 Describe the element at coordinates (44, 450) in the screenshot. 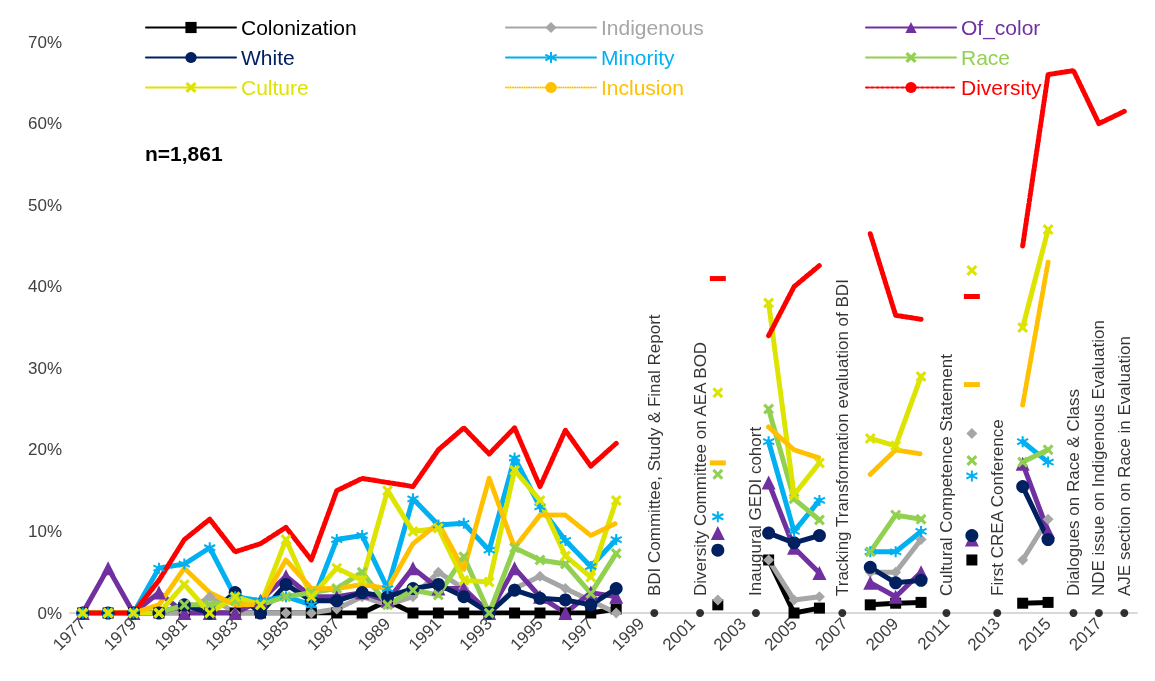

I see `y-tick-label: 20%` at that location.